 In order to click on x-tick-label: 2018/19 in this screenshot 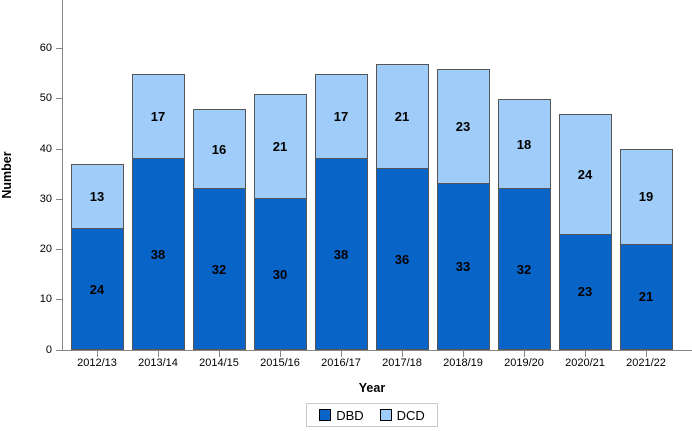, I will do `click(463, 363)`.